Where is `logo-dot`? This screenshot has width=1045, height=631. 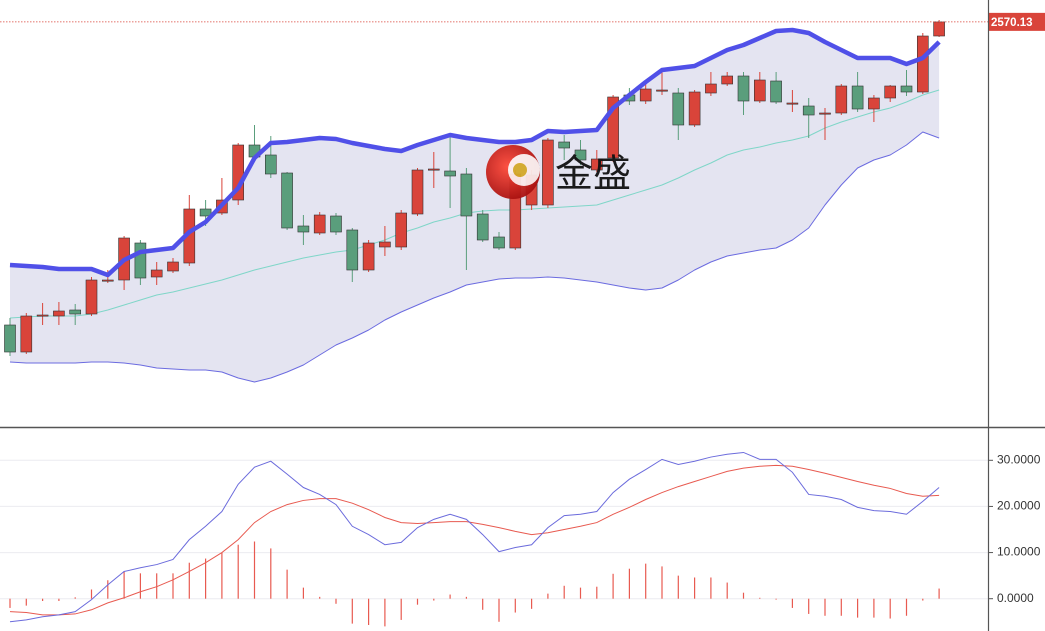
logo-dot is located at coordinates (520, 170).